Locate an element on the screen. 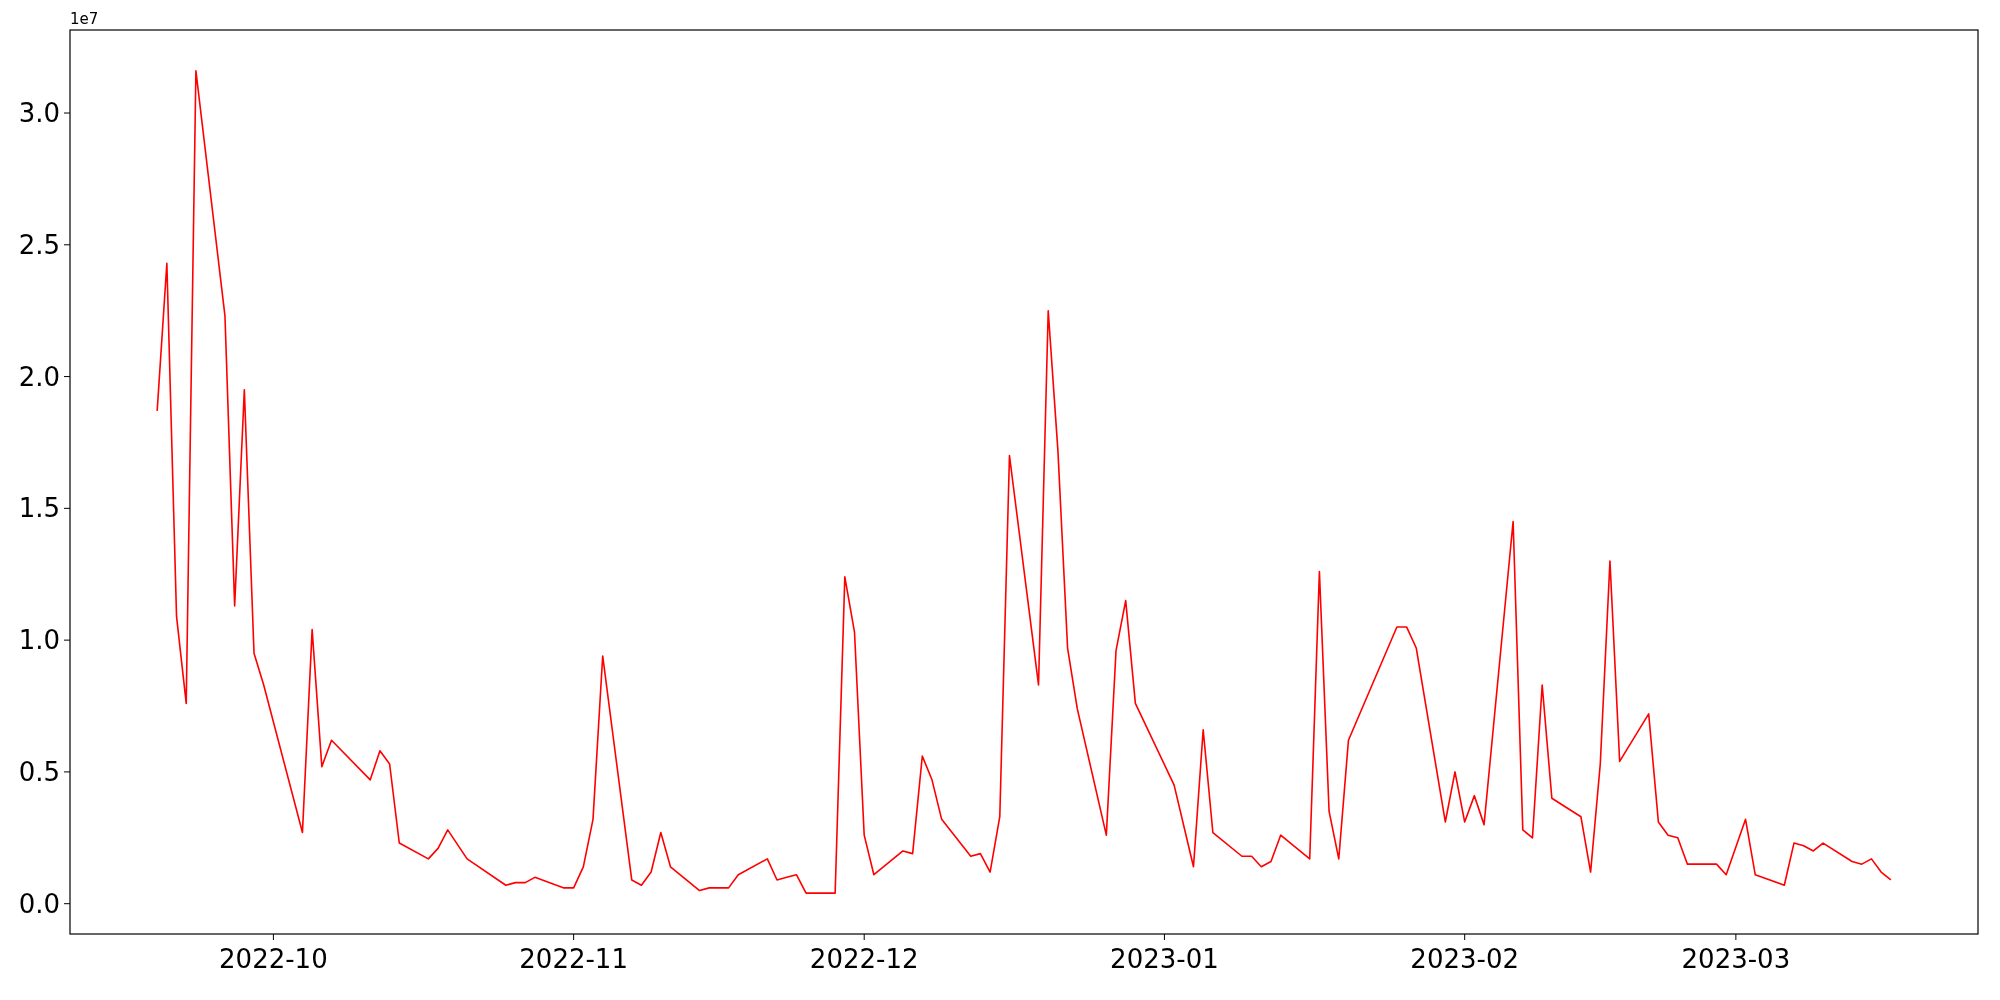 This screenshot has width=2000, height=1000. y-tick-label: 0.0 is located at coordinates (39, 903).